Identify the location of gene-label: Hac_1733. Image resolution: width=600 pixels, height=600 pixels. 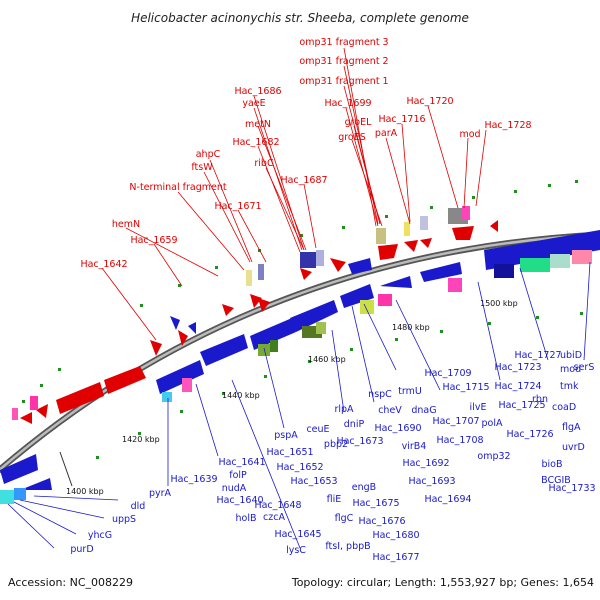
(571, 488).